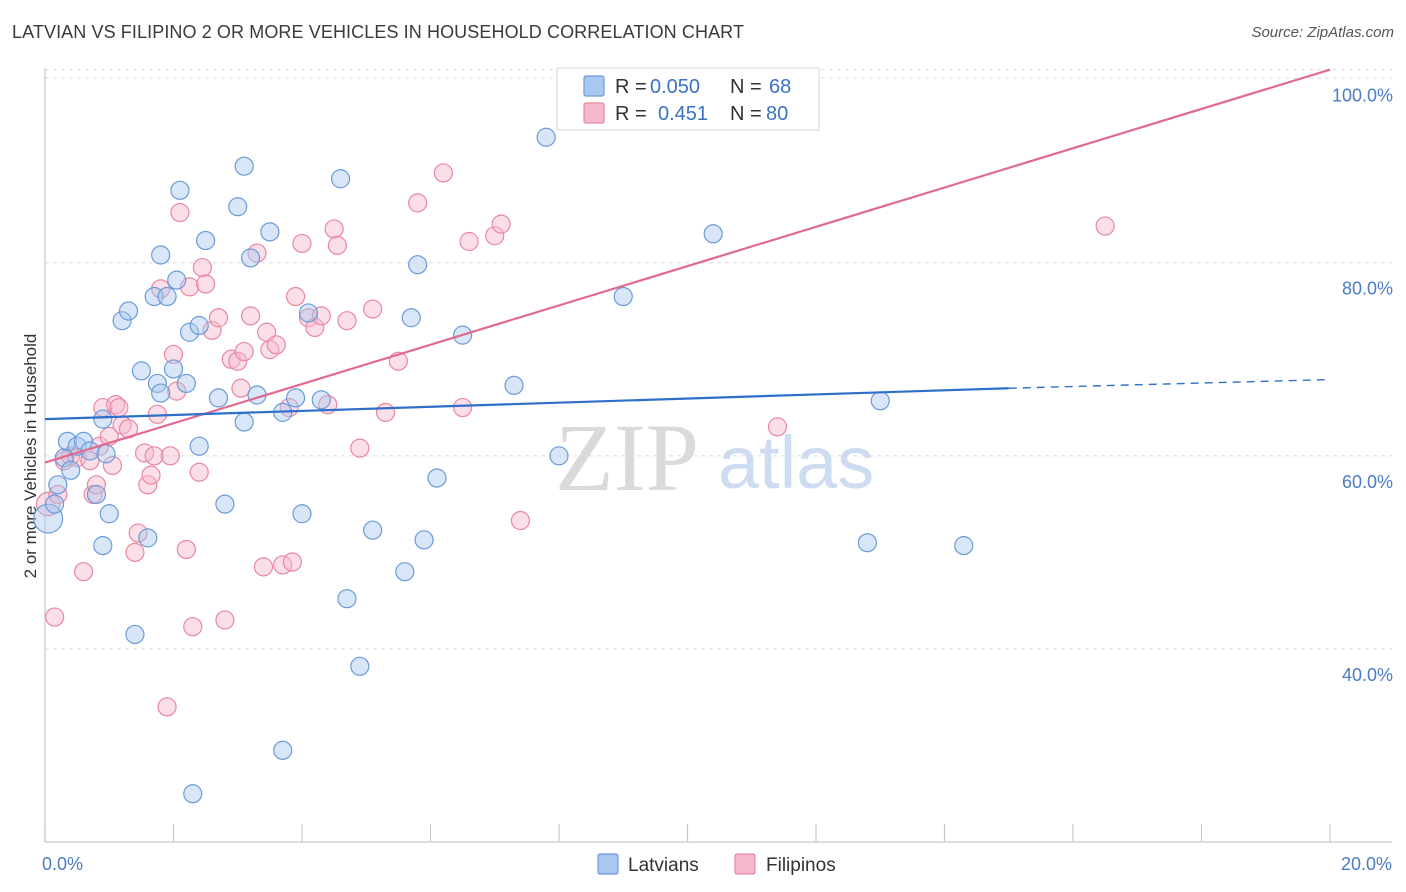  I want to click on legend-latvian-n-label: N =, so click(746, 87).